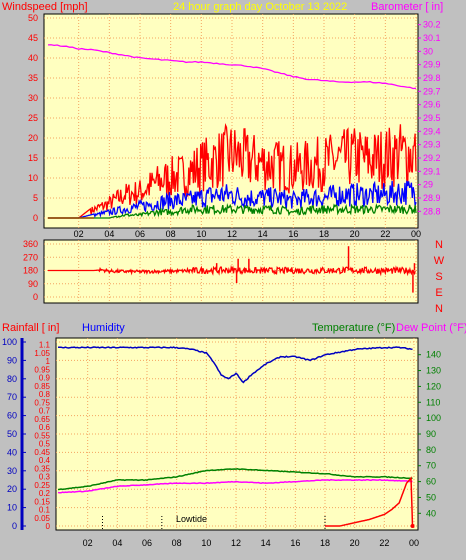  Describe the element at coordinates (266, 543) in the screenshot. I see `rain-x-tick-label: 14` at that location.